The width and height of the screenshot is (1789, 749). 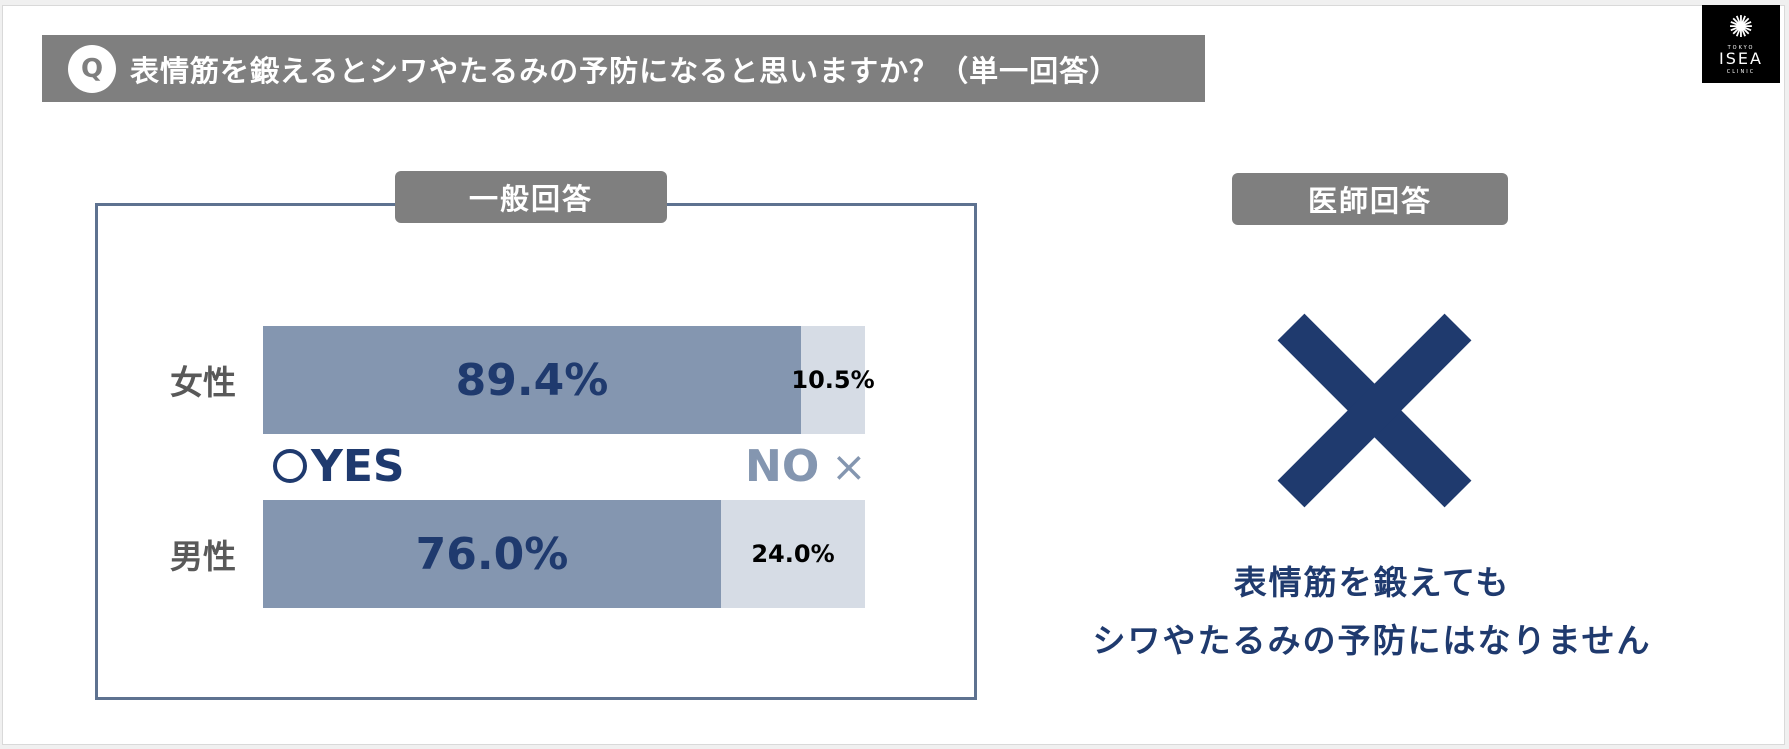 I want to click on data-label-yes: 76.0%, so click(x=492, y=554).